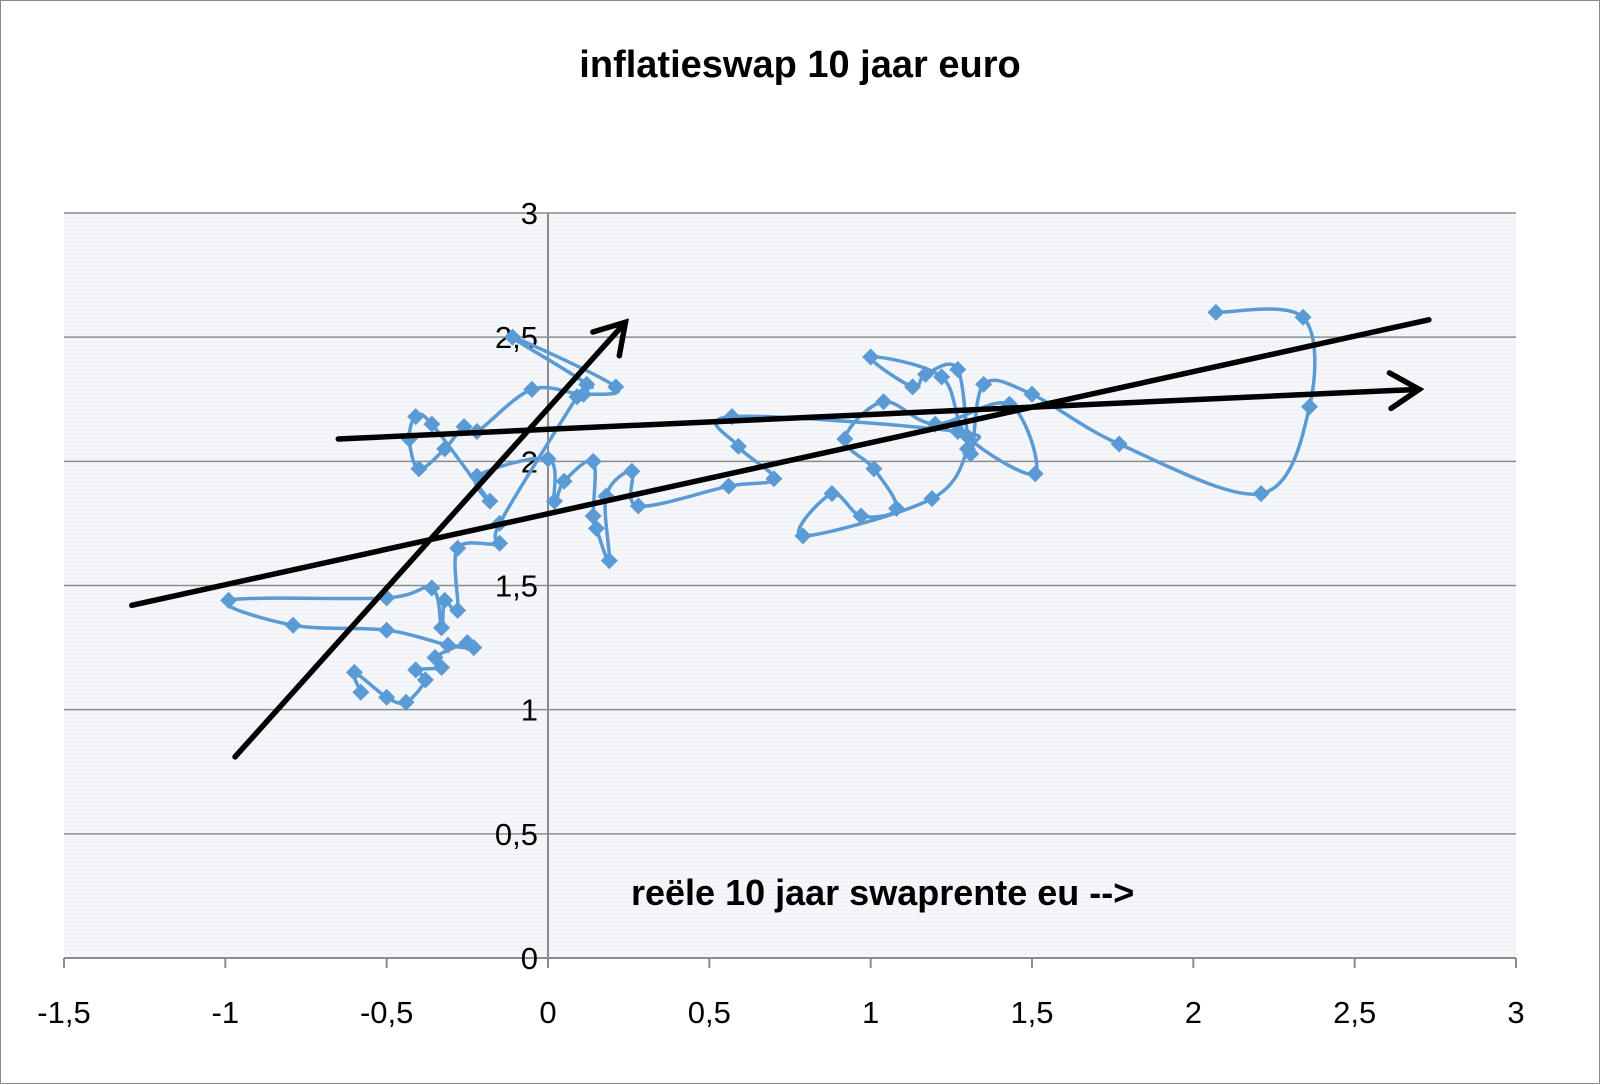  I want to click on y-tick-label: 2, so click(529, 461).